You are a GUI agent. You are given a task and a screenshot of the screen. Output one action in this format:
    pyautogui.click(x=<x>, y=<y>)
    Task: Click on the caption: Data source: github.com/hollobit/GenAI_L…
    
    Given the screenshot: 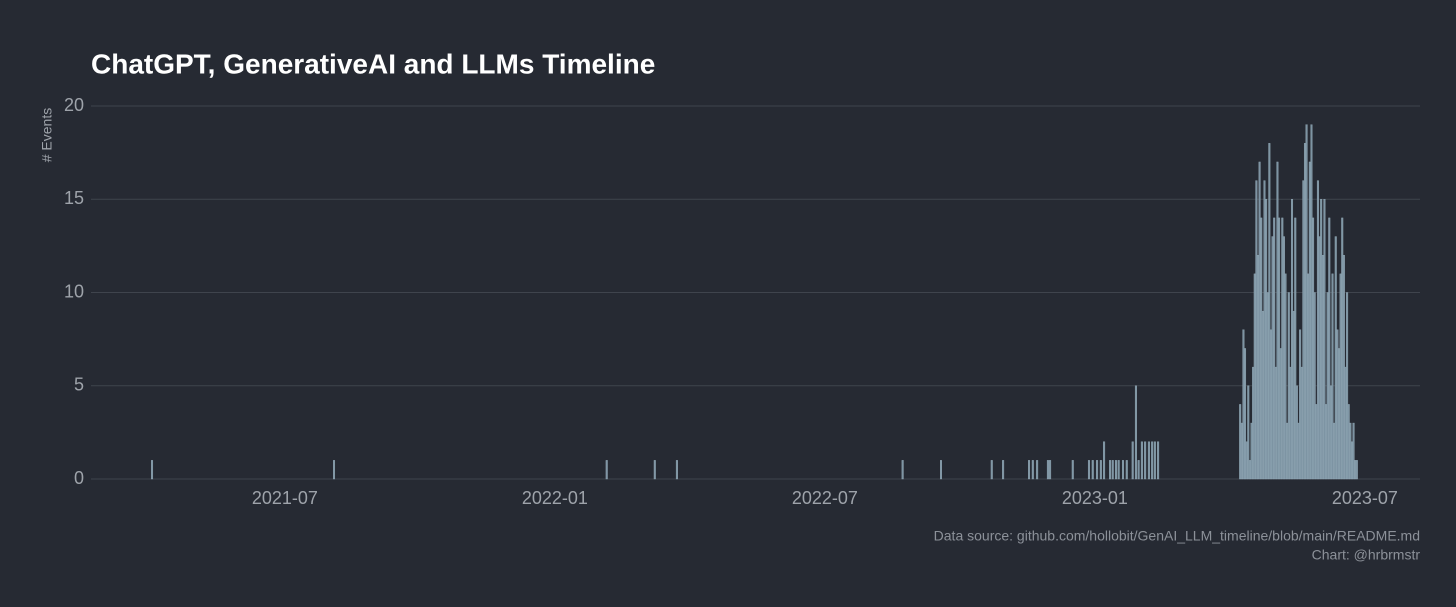 What is the action you would take?
    pyautogui.click(x=1177, y=536)
    